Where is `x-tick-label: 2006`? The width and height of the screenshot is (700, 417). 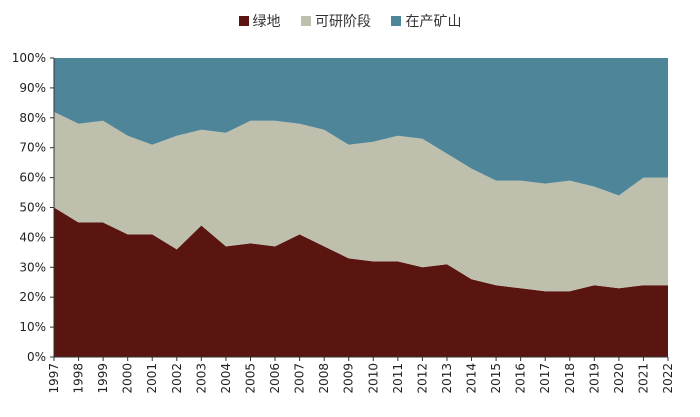 x-tick-label: 2006 is located at coordinates (275, 378).